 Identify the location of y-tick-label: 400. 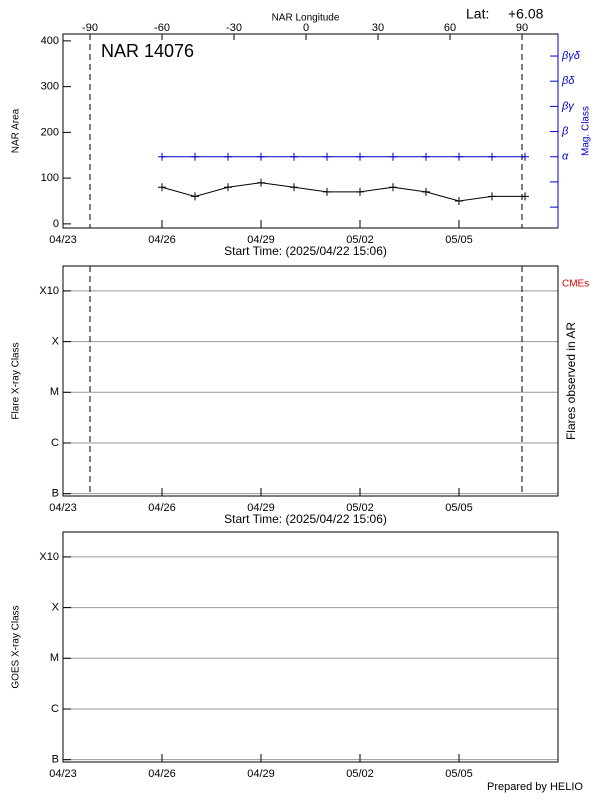
(50, 41).